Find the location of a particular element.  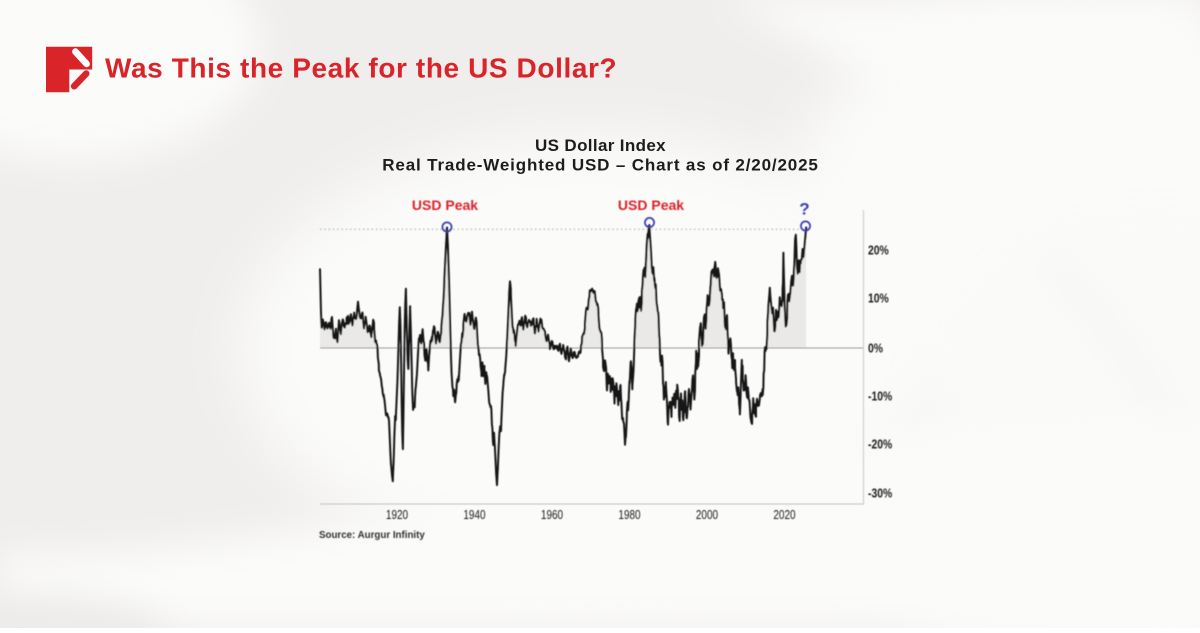

svg-text: 0% is located at coordinates (875, 348).